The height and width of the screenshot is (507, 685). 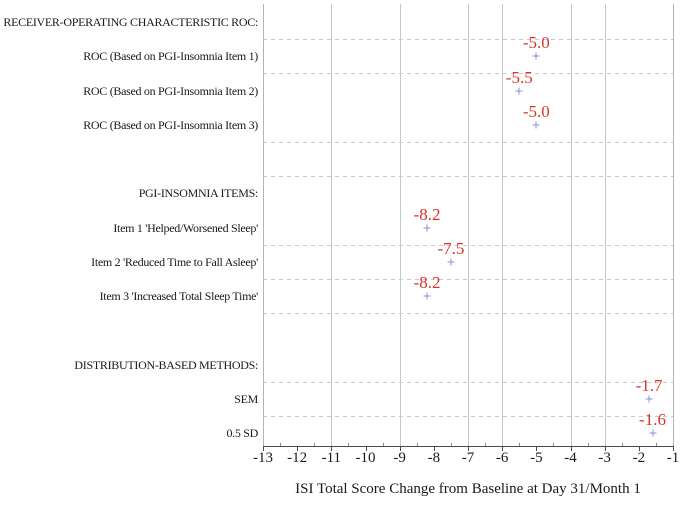 I want to click on plot-frame-left, so click(x=263, y=225).